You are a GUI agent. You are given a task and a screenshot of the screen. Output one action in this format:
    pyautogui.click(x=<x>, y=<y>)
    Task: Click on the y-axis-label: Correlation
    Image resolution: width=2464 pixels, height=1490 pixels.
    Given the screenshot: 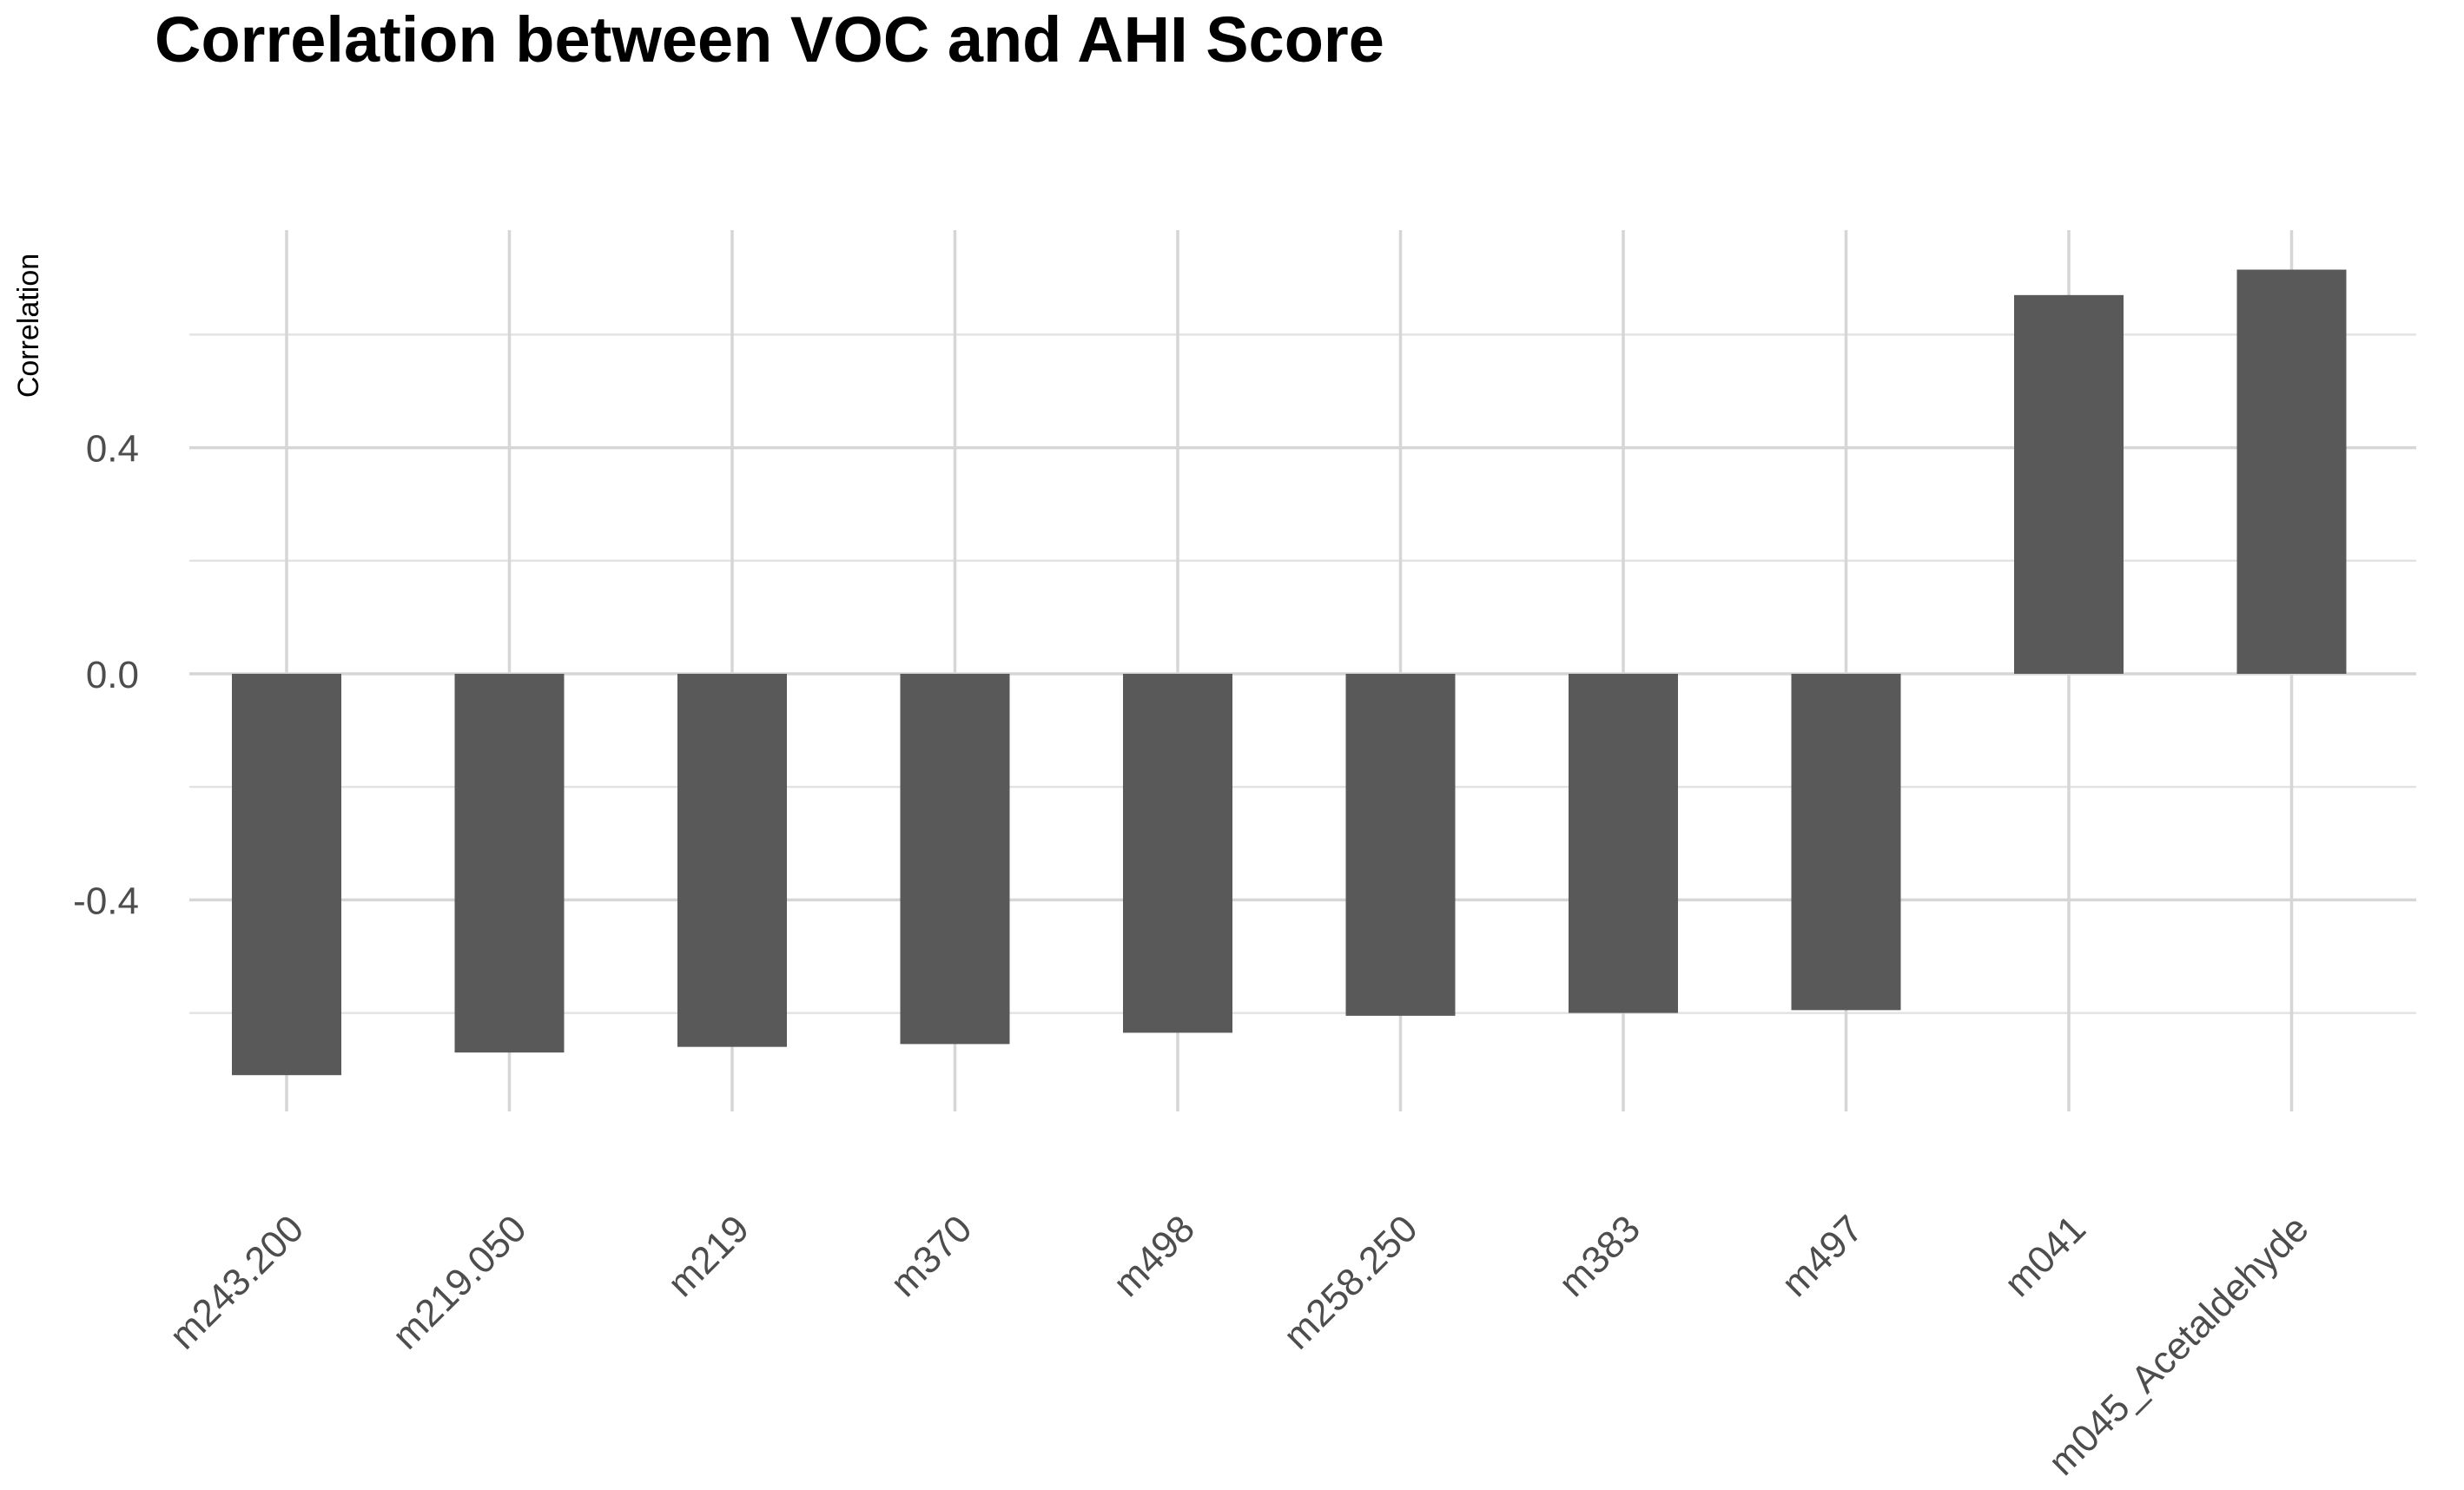 What is the action you would take?
    pyautogui.click(x=28, y=326)
    